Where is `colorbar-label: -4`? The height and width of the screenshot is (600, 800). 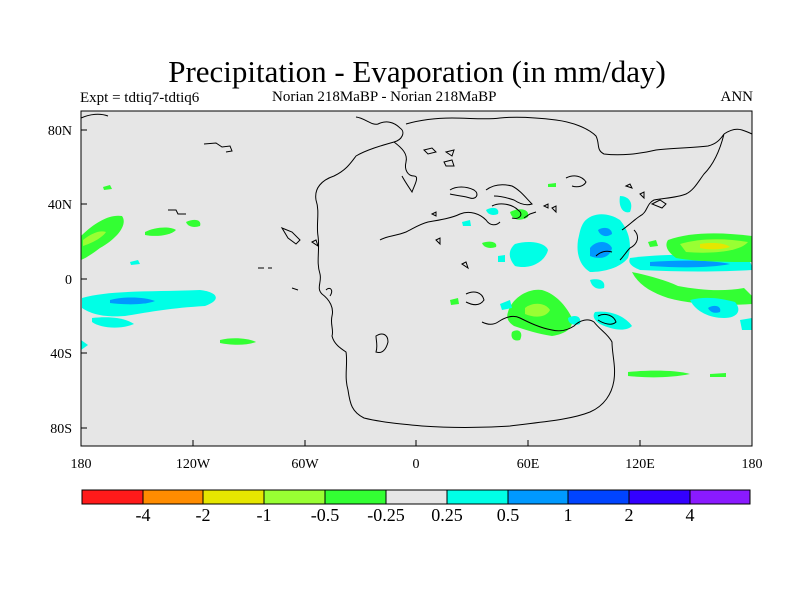 colorbar-label: -4 is located at coordinates (143, 515).